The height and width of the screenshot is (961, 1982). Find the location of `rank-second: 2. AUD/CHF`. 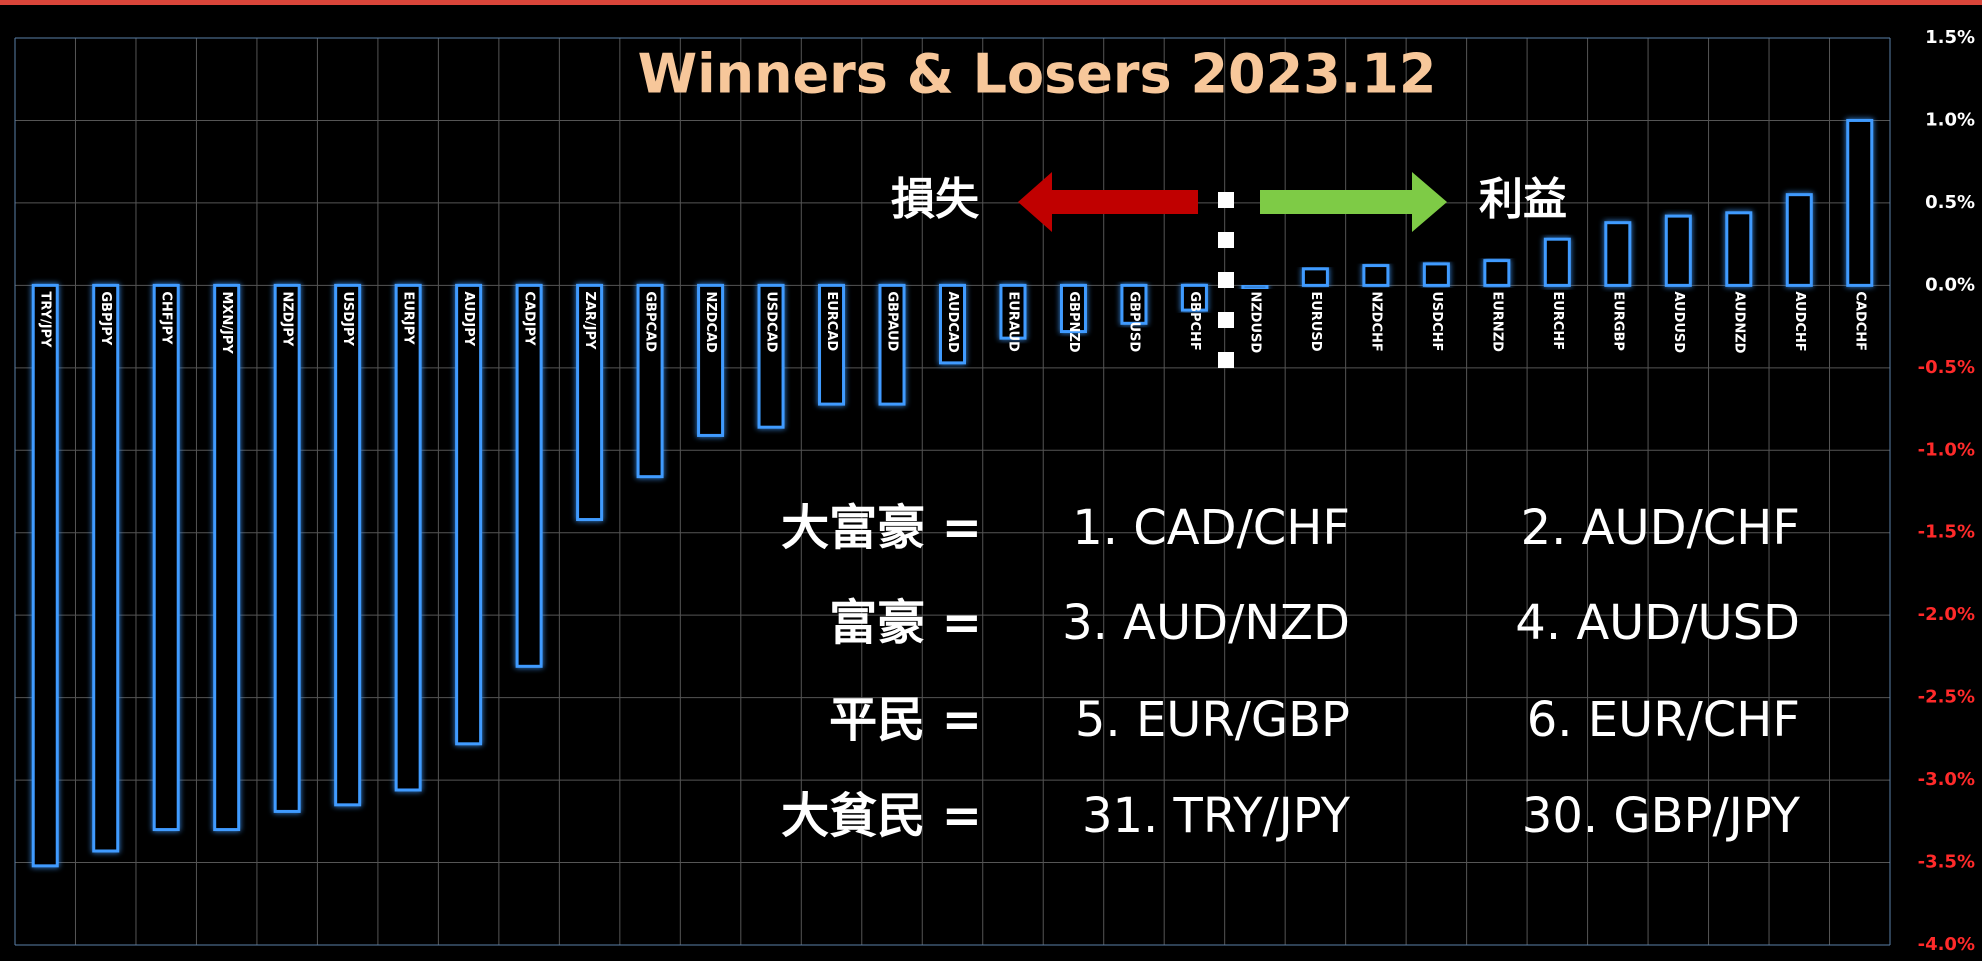

rank-second: 2. AUD/CHF is located at coordinates (1660, 528).